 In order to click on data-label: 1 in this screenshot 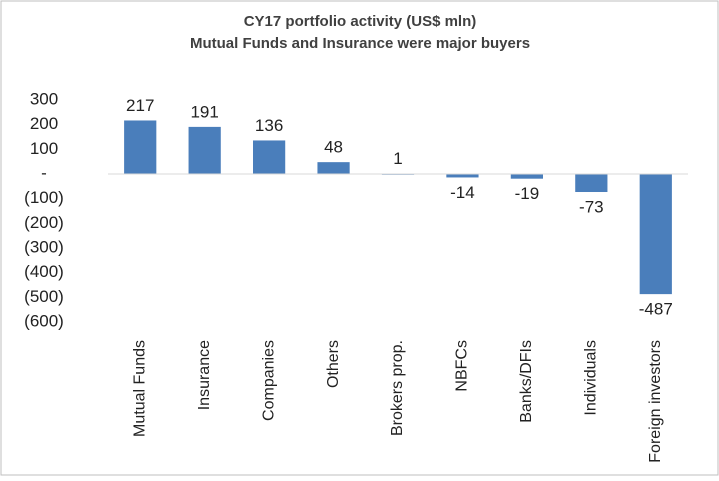, I will do `click(397, 158)`.